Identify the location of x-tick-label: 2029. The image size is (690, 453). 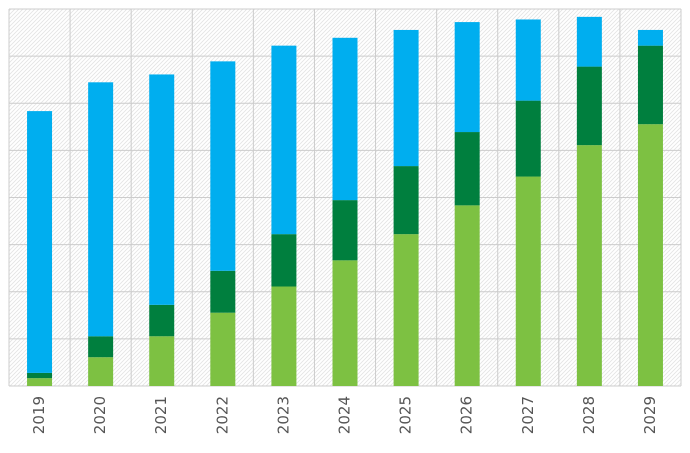
(650, 415).